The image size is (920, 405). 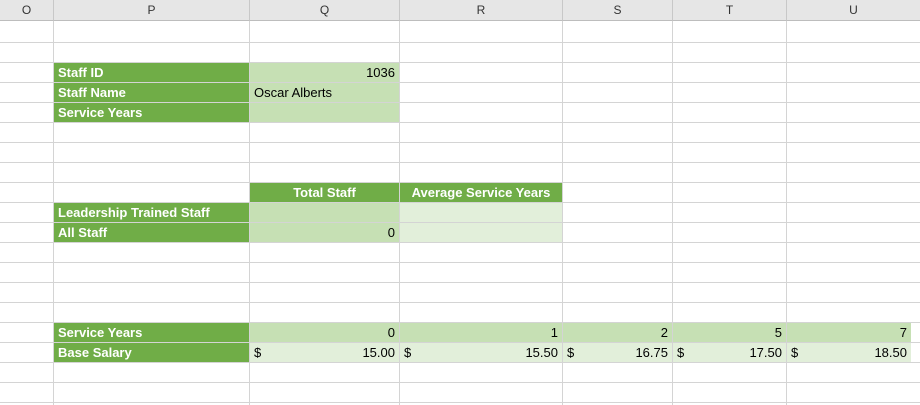 I want to click on column-header-r: R, so click(x=481, y=10).